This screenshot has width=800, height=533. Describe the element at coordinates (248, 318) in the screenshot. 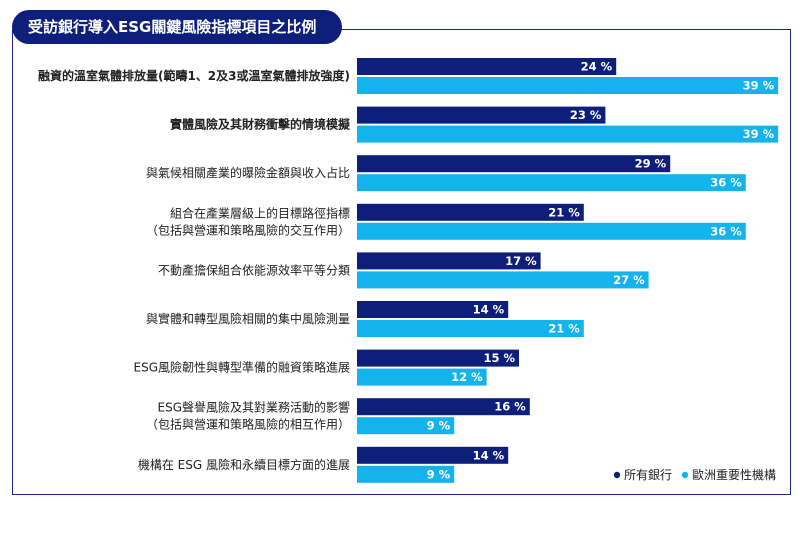

I see `category-label: 與實體和轉型風險相關的集中風險測量` at that location.